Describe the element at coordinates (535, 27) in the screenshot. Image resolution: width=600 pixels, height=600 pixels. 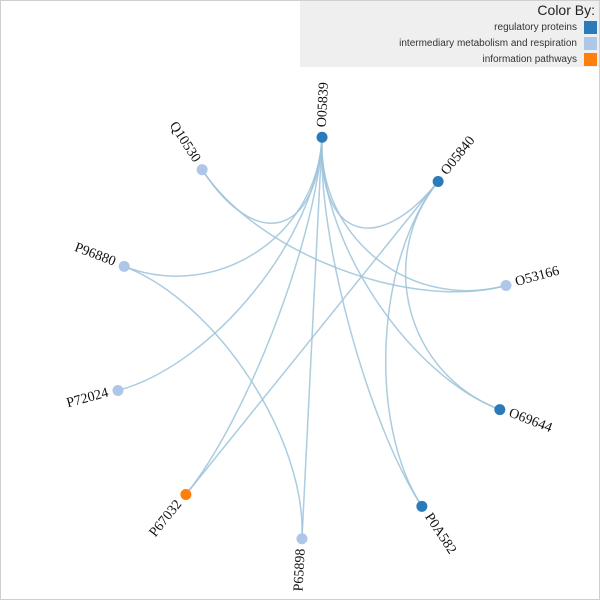
I see `legend-item-label: regulatory proteins` at that location.